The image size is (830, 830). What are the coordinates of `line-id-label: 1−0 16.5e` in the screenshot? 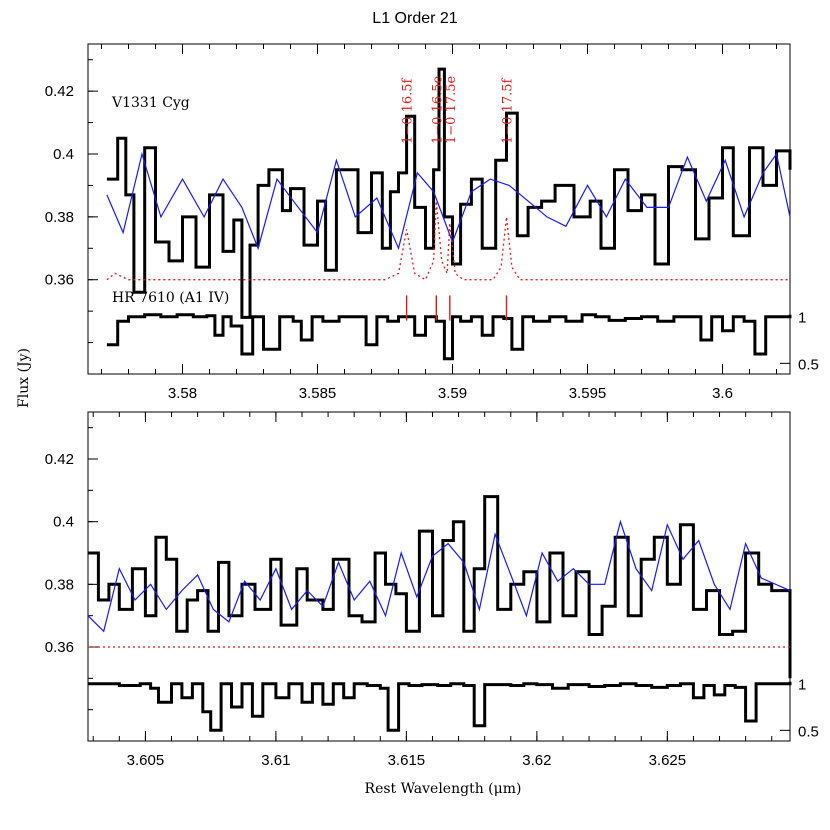 It's located at (437, 109).